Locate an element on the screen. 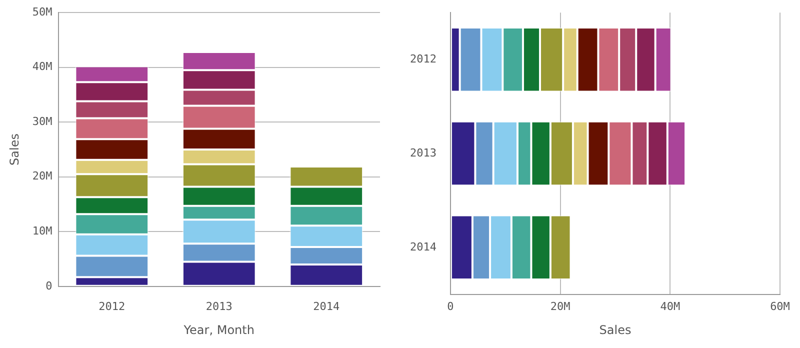 Image resolution: width=800 pixels, height=348 pixels. x-tick-label: 2013 is located at coordinates (219, 306).